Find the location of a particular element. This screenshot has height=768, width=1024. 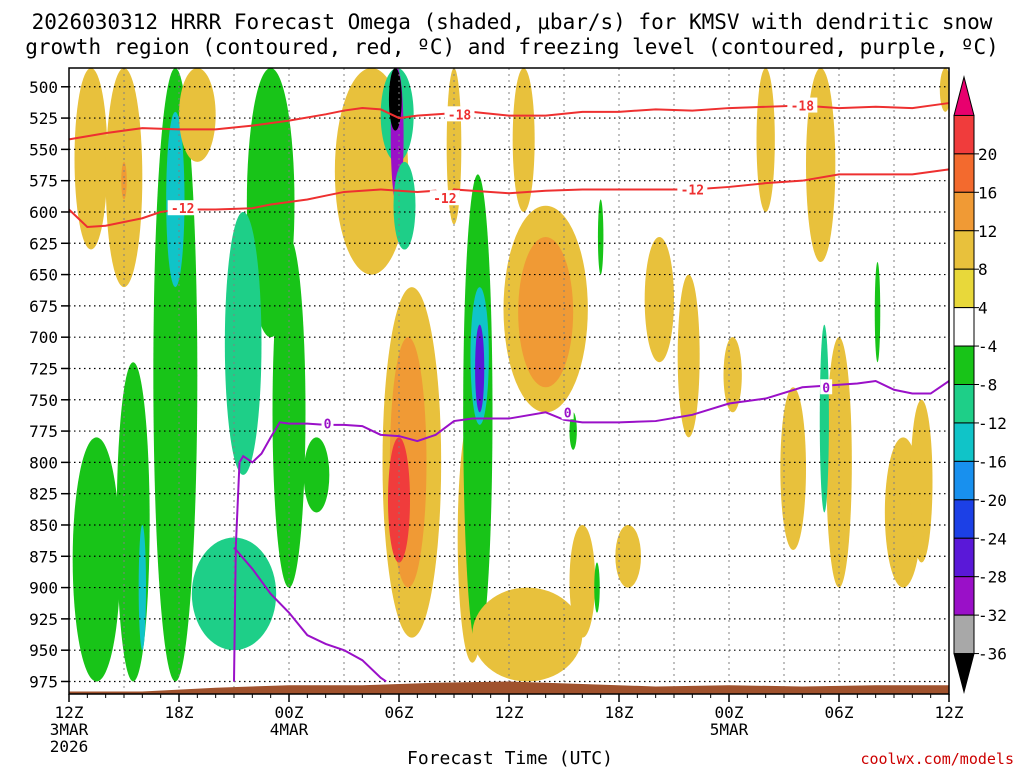

y-tick-label: 600 is located at coordinates (43, 212).